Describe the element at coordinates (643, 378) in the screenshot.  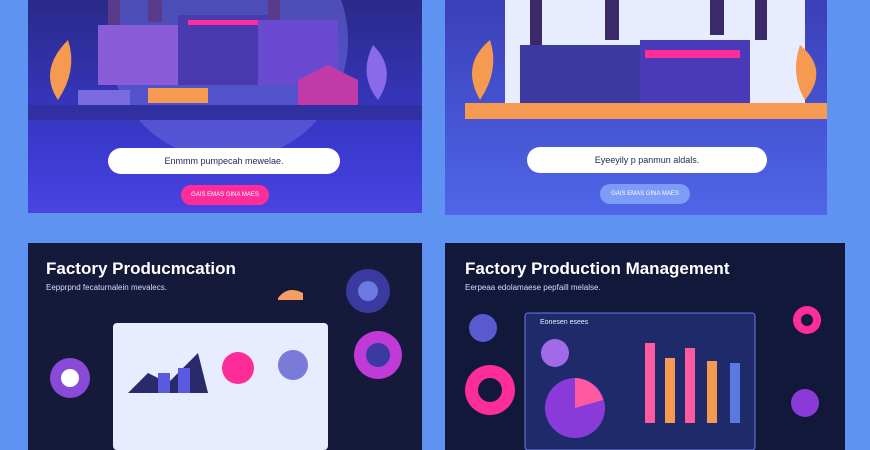
I see `dashboard-graphic` at that location.